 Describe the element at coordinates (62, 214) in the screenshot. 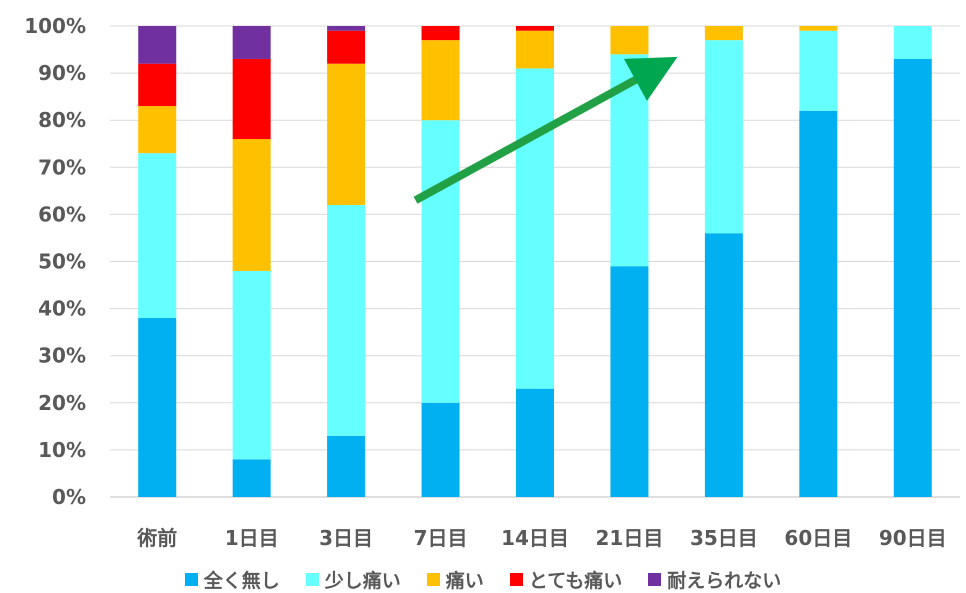

I see `y-tick-label: 60%` at that location.